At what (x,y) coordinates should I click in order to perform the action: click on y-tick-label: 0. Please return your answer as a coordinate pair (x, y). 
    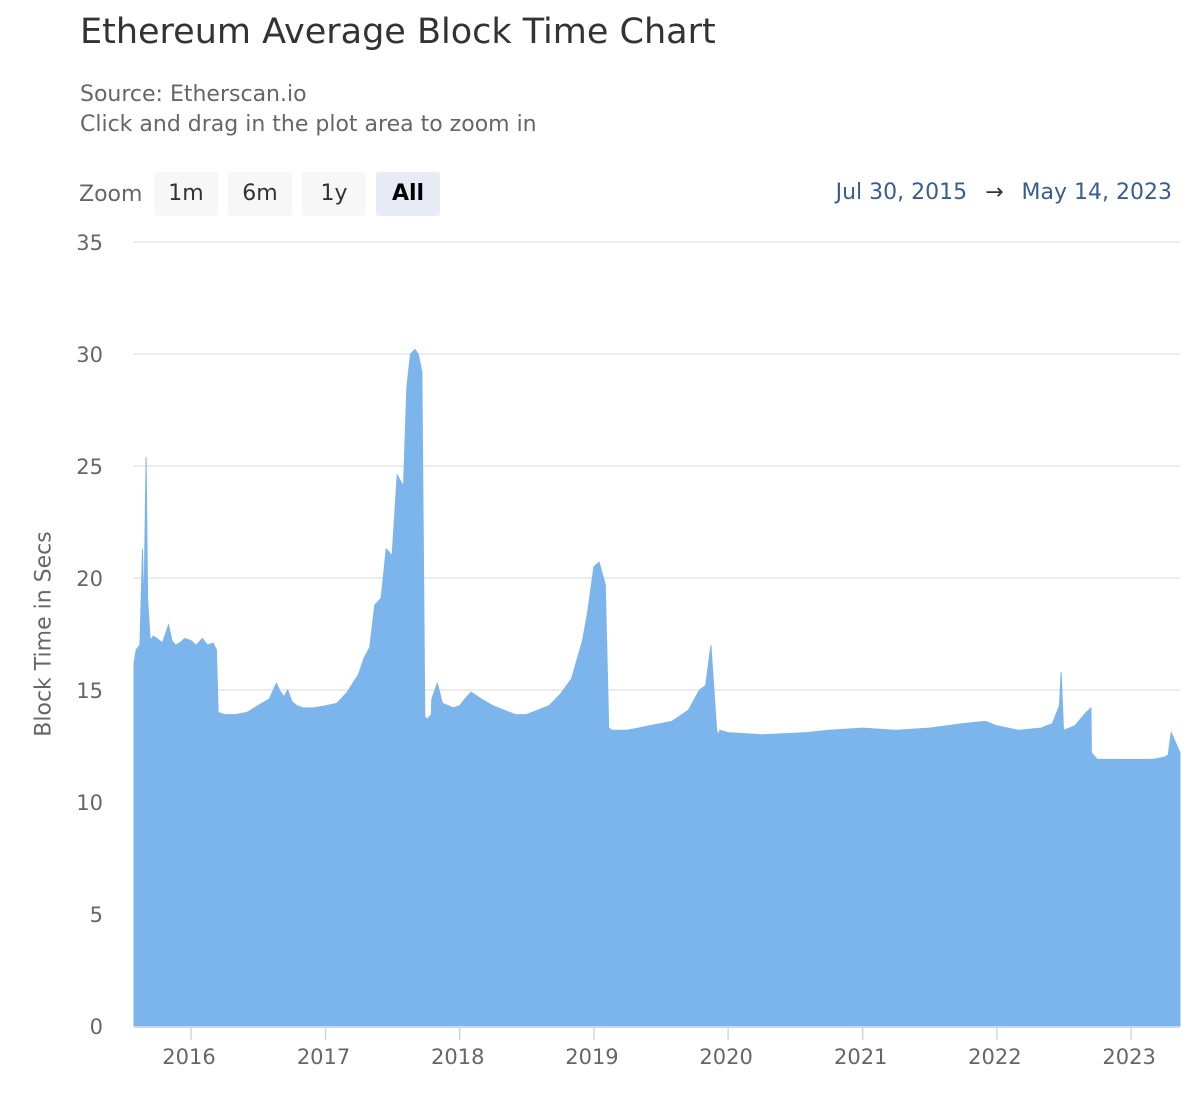
    Looking at the image, I should click on (96, 1027).